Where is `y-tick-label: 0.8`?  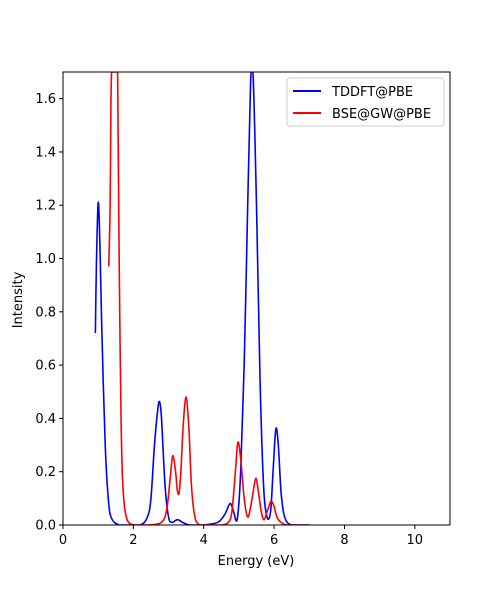 y-tick-label: 0.8 is located at coordinates (45, 312).